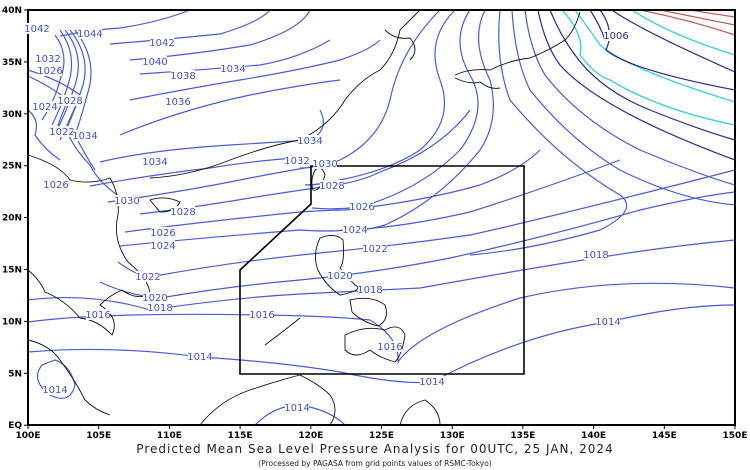 This screenshot has width=750, height=470. What do you see at coordinates (154, 62) in the screenshot?
I see `isobar-label: 1040` at bounding box center [154, 62].